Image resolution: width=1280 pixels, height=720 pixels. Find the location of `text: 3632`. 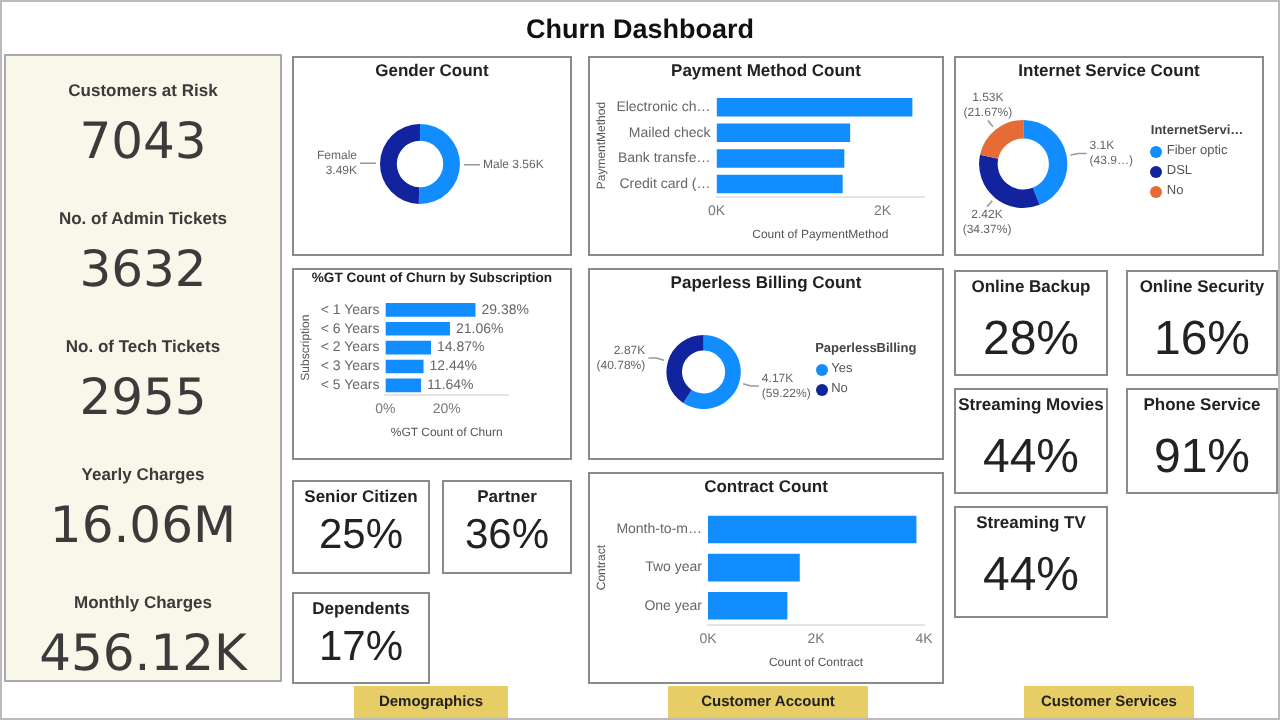

text: 3632 is located at coordinates (143, 269).